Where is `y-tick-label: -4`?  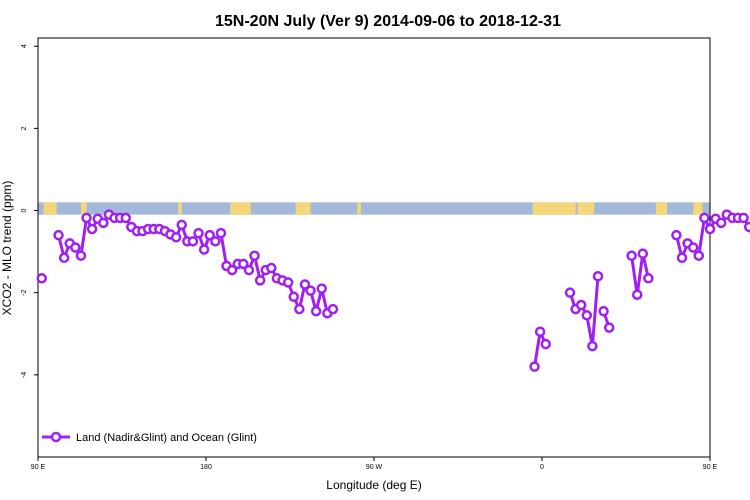 y-tick-label: -4 is located at coordinates (24, 375).